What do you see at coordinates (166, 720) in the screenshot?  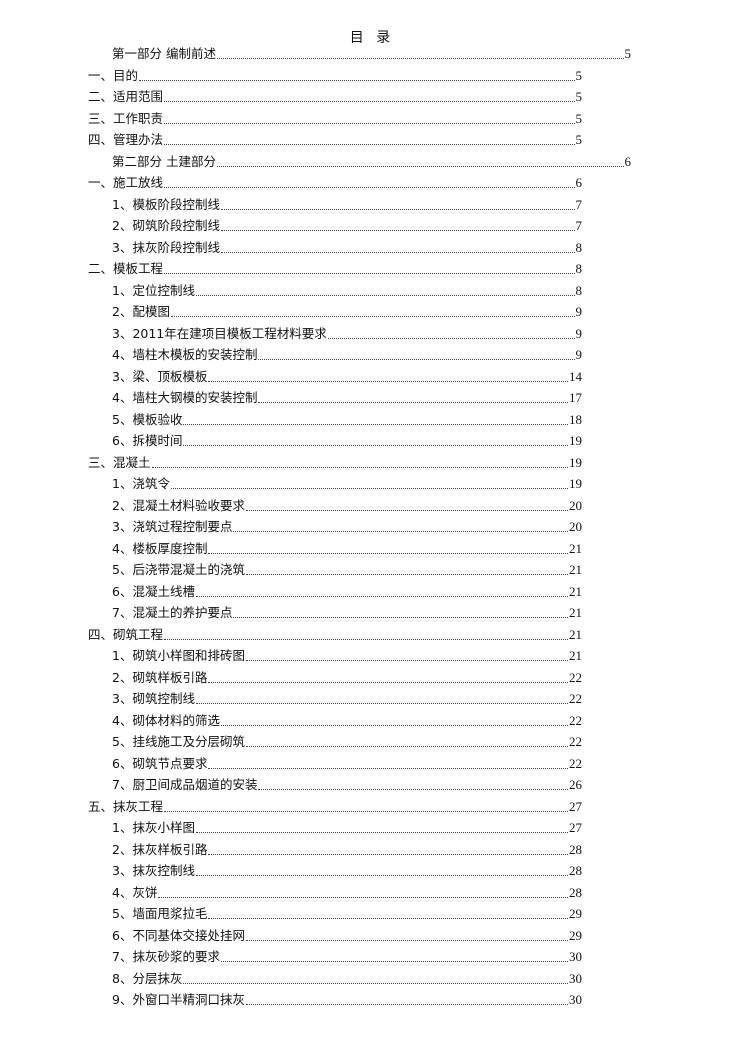 I see `toc-entry-text: 4、砌体材料的筛选` at bounding box center [166, 720].